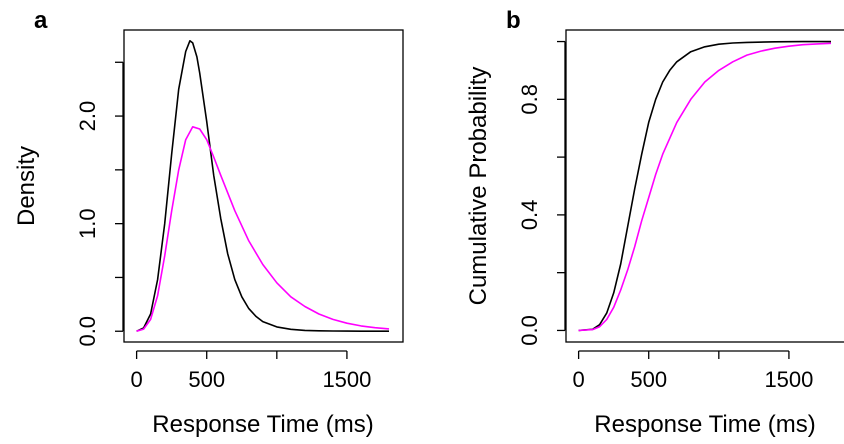 This screenshot has width=844, height=444. What do you see at coordinates (346, 379) in the screenshot?
I see `panel-a-x-tick-label: 1500` at bounding box center [346, 379].